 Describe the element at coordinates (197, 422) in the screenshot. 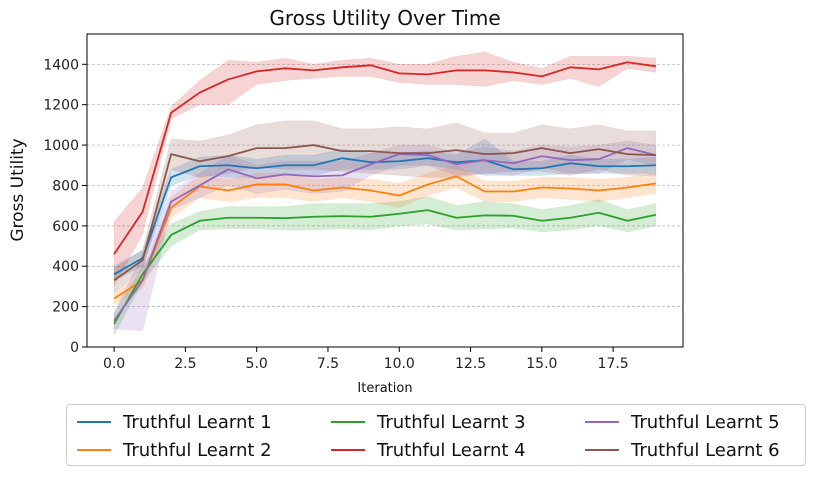

I see `legend-label: Truthful Learnt 1` at that location.